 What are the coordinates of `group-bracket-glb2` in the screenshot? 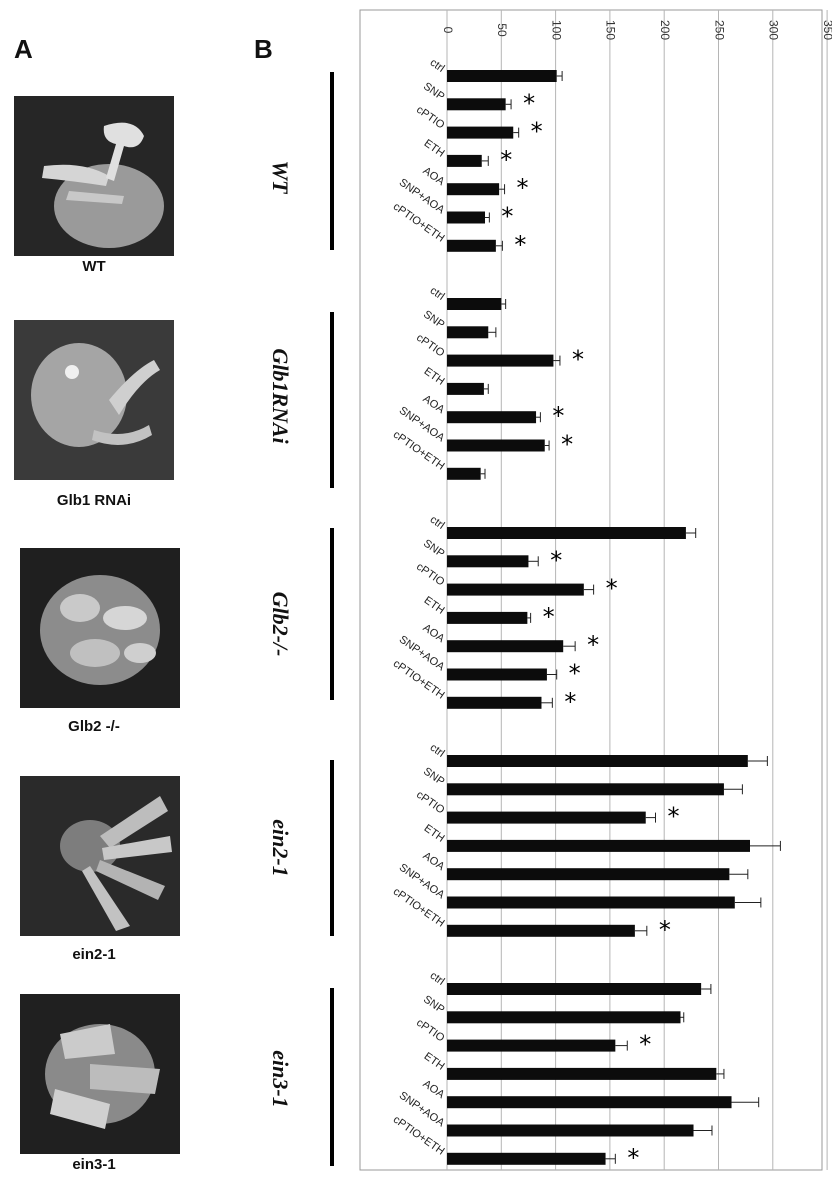 It's located at (332, 614).